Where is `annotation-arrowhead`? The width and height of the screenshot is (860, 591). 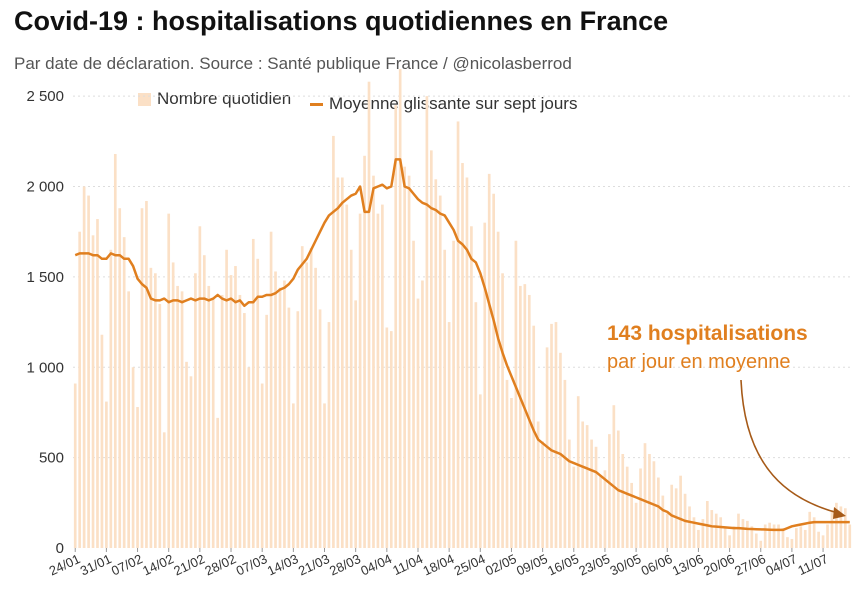 annotation-arrowhead is located at coordinates (839, 513).